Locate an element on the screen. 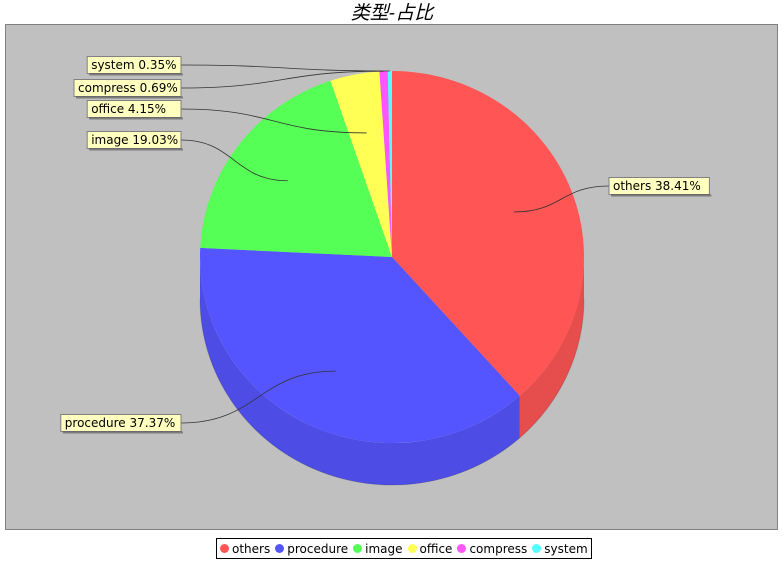 The image size is (784, 561). legend-item-compress: compress is located at coordinates (492, 549).